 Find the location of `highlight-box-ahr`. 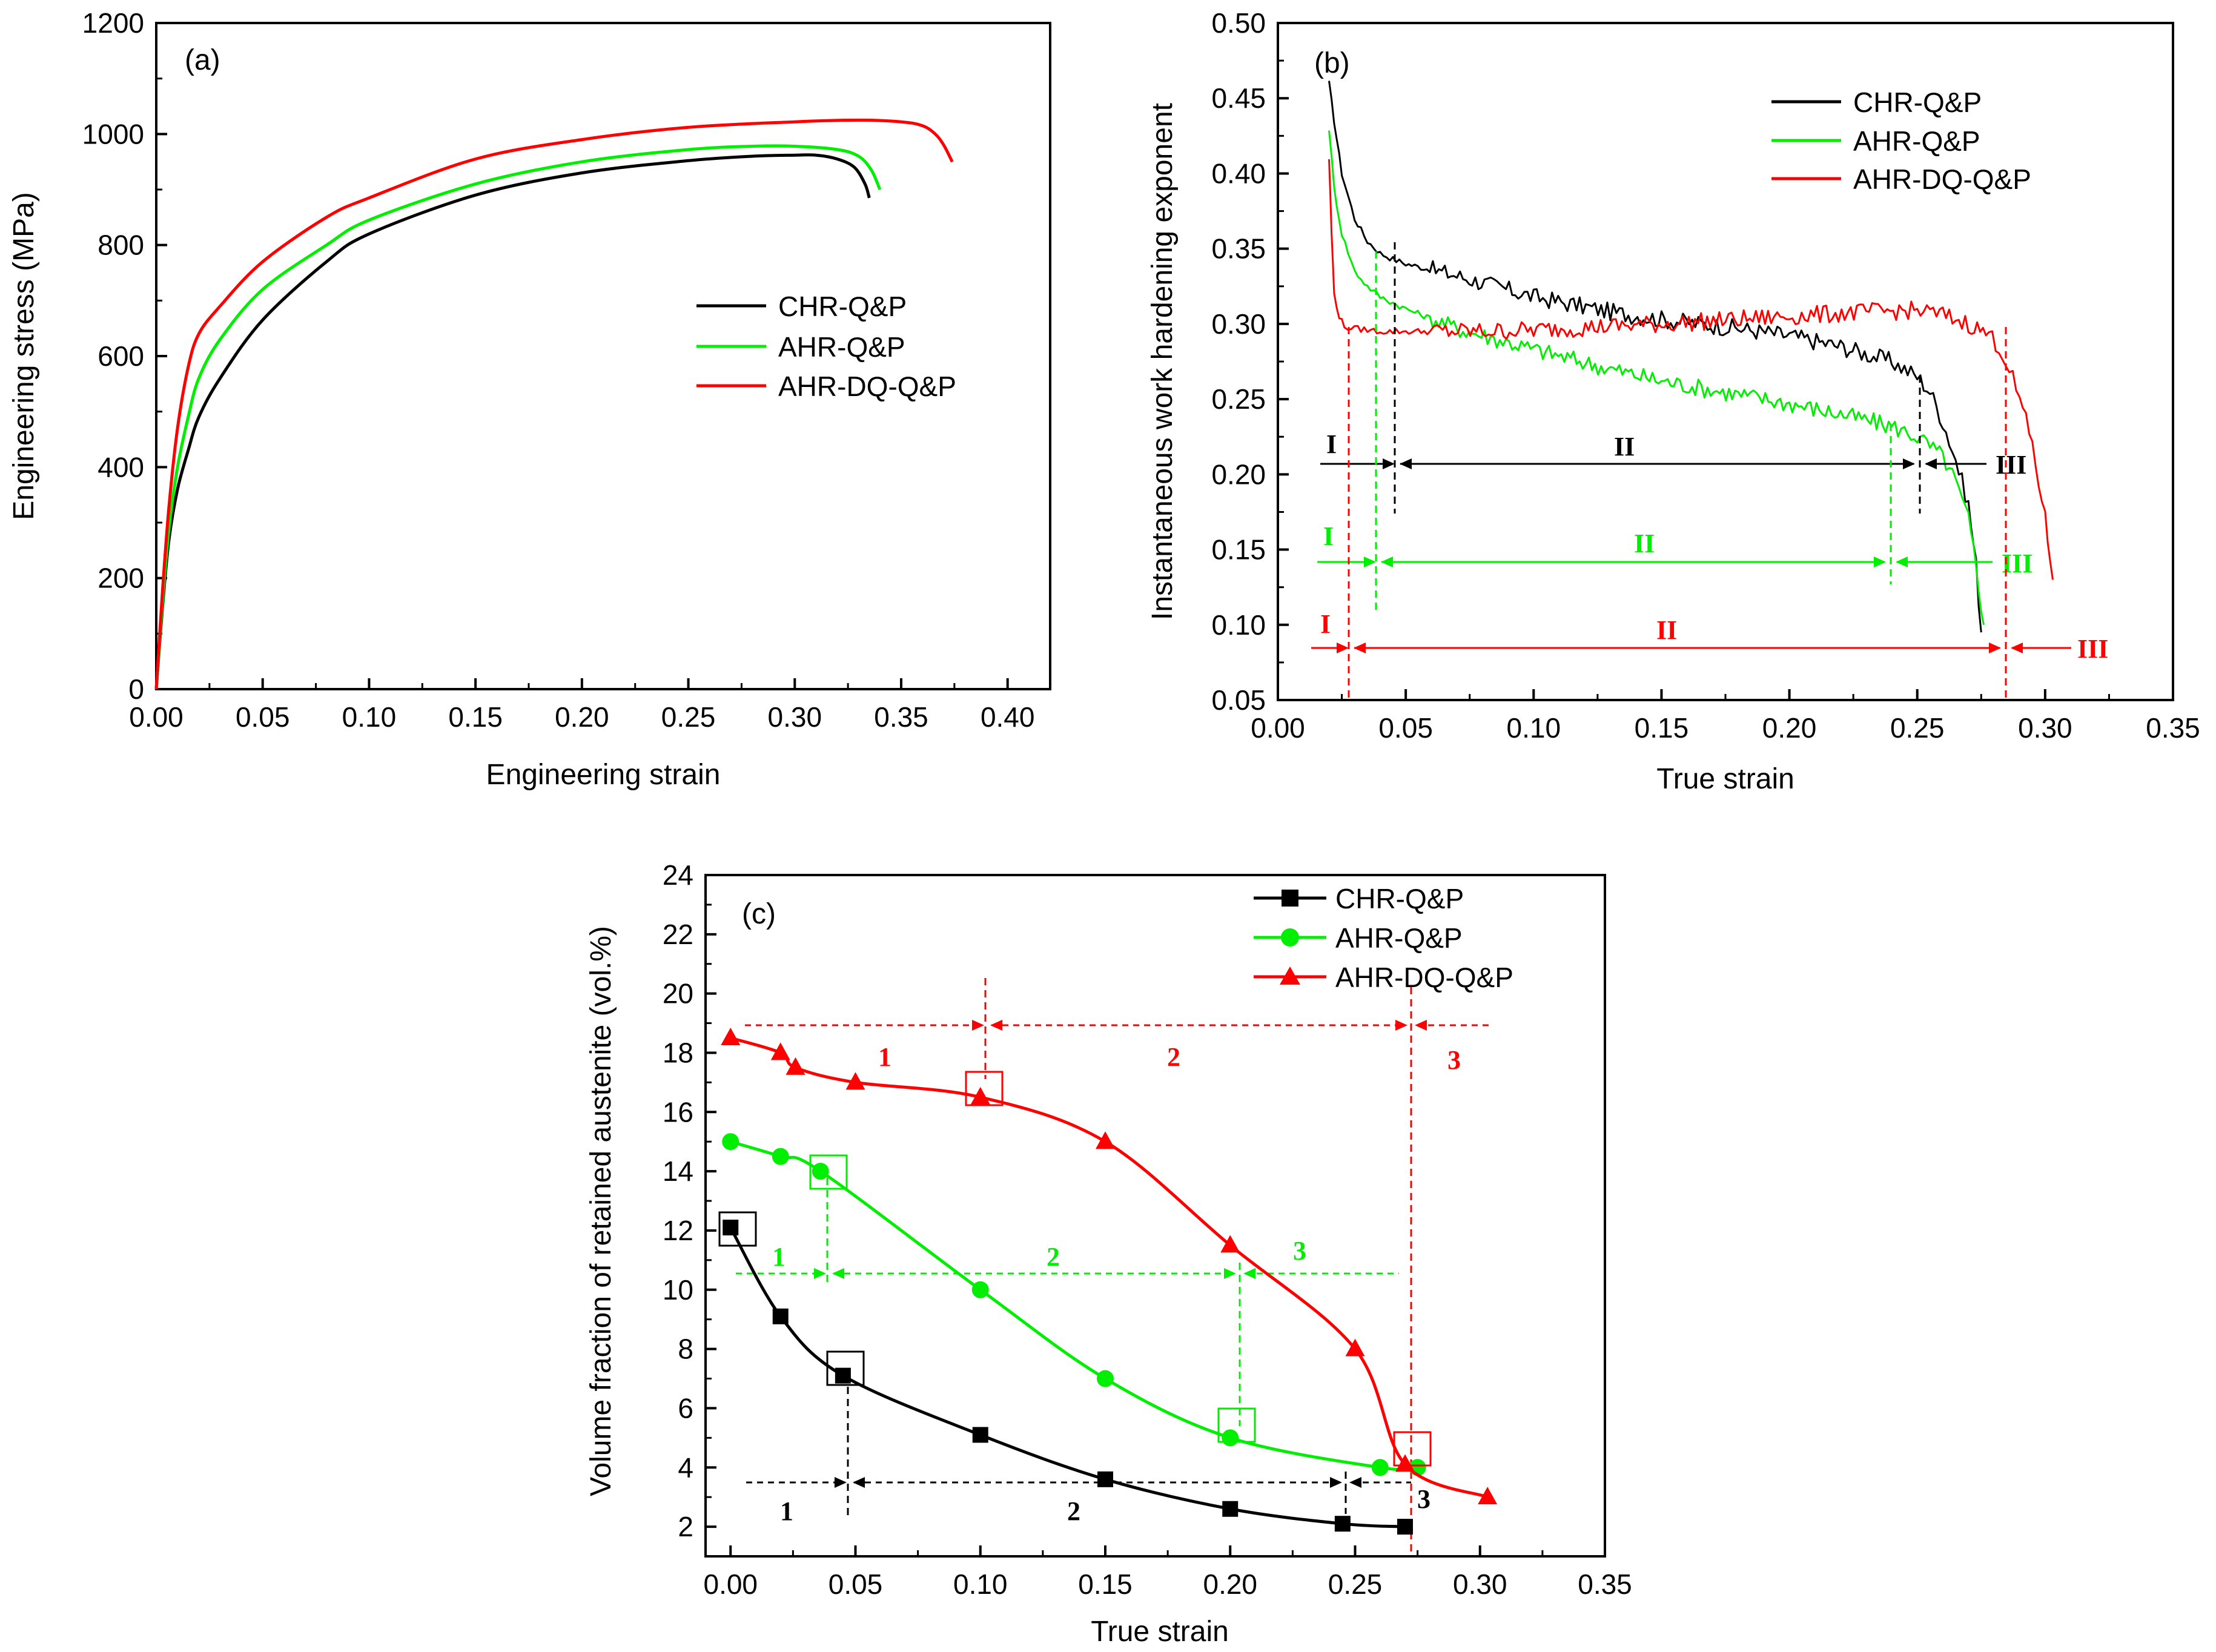

highlight-box-ahr is located at coordinates (828, 1172).